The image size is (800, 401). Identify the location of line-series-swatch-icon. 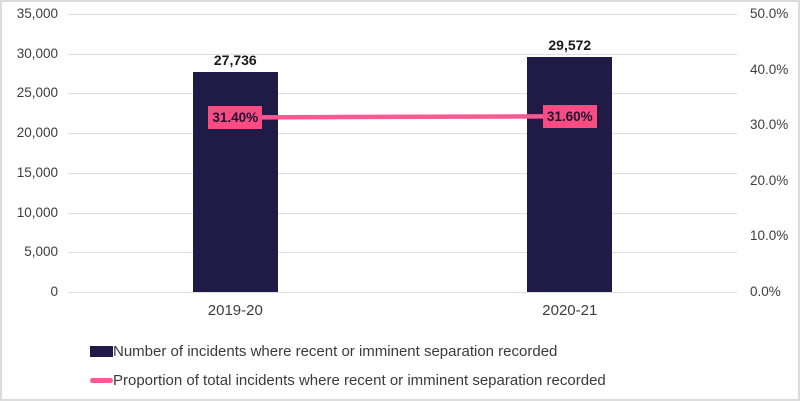
(101, 380).